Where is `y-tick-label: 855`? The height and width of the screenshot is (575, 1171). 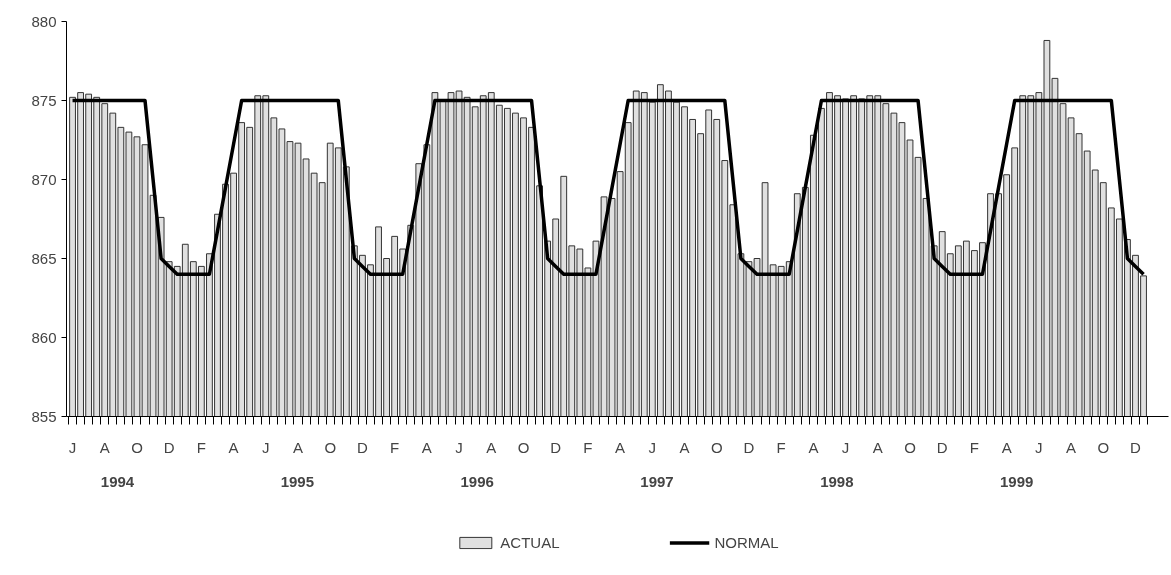
y-tick-label: 855 is located at coordinates (44, 416).